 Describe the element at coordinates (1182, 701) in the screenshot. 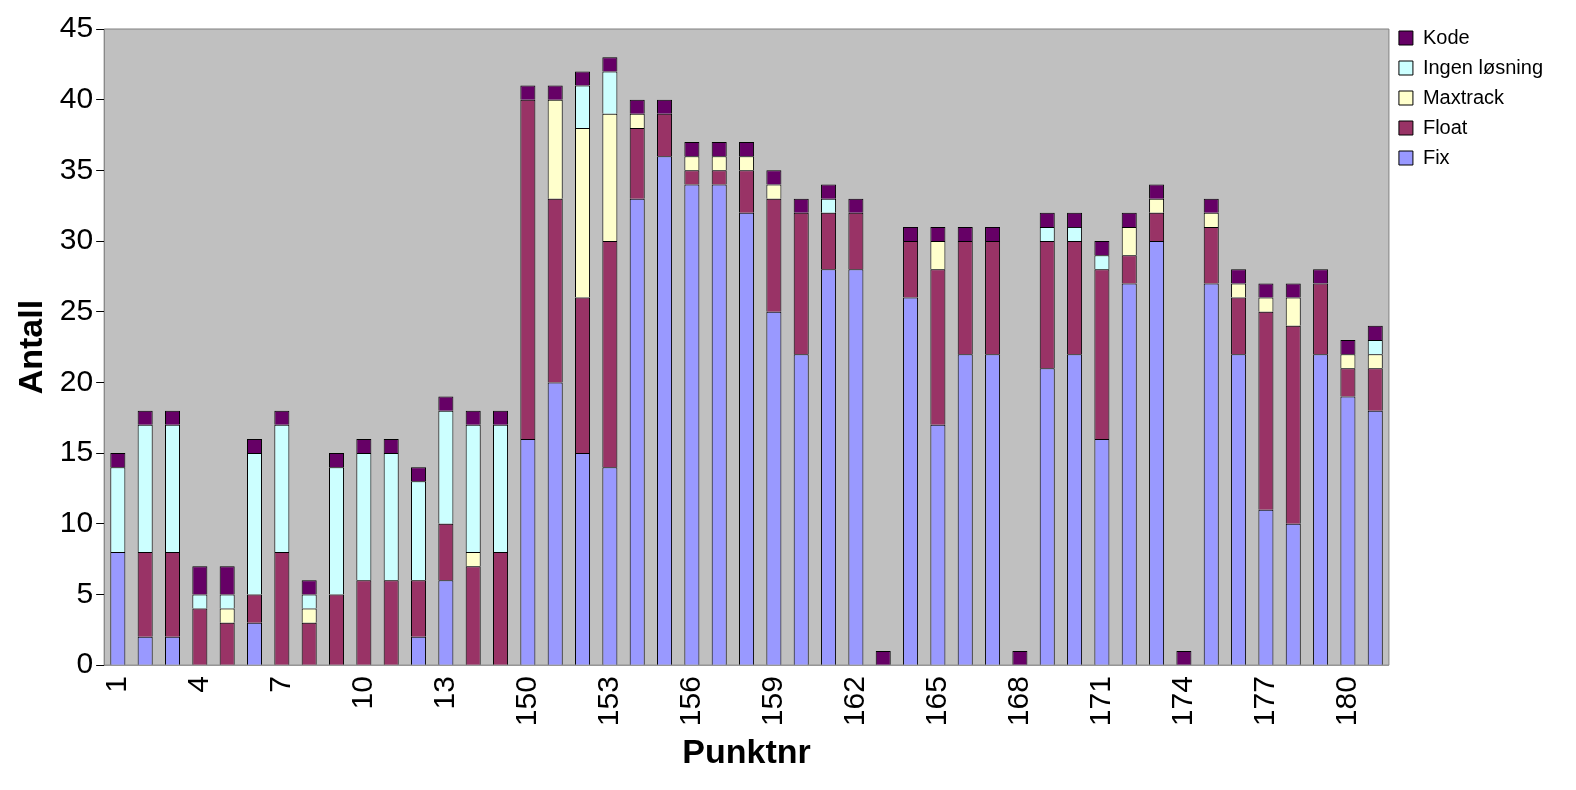

I see `x-tick-label: 174` at that location.